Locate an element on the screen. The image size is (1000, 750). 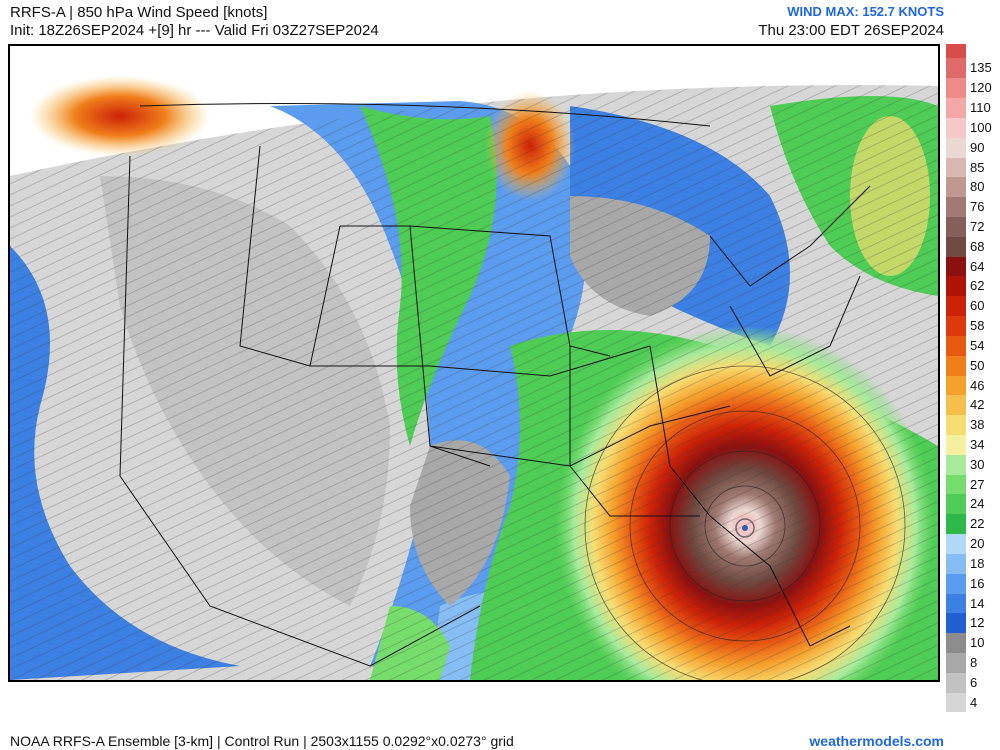
jet-max-pacific-northwest is located at coordinates (120, 116).